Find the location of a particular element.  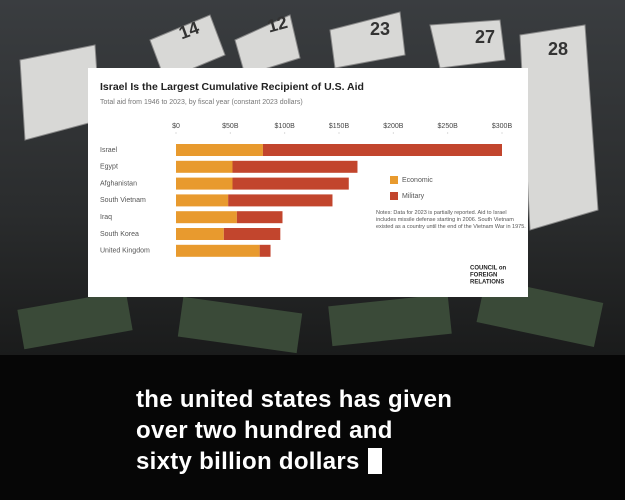

y-tick-label: South Korea is located at coordinates (119, 234).